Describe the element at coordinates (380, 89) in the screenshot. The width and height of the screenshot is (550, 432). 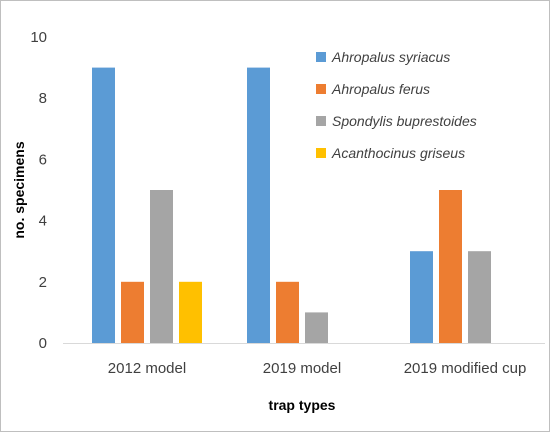
I see `legend-label: Ahropalus ferus` at that location.